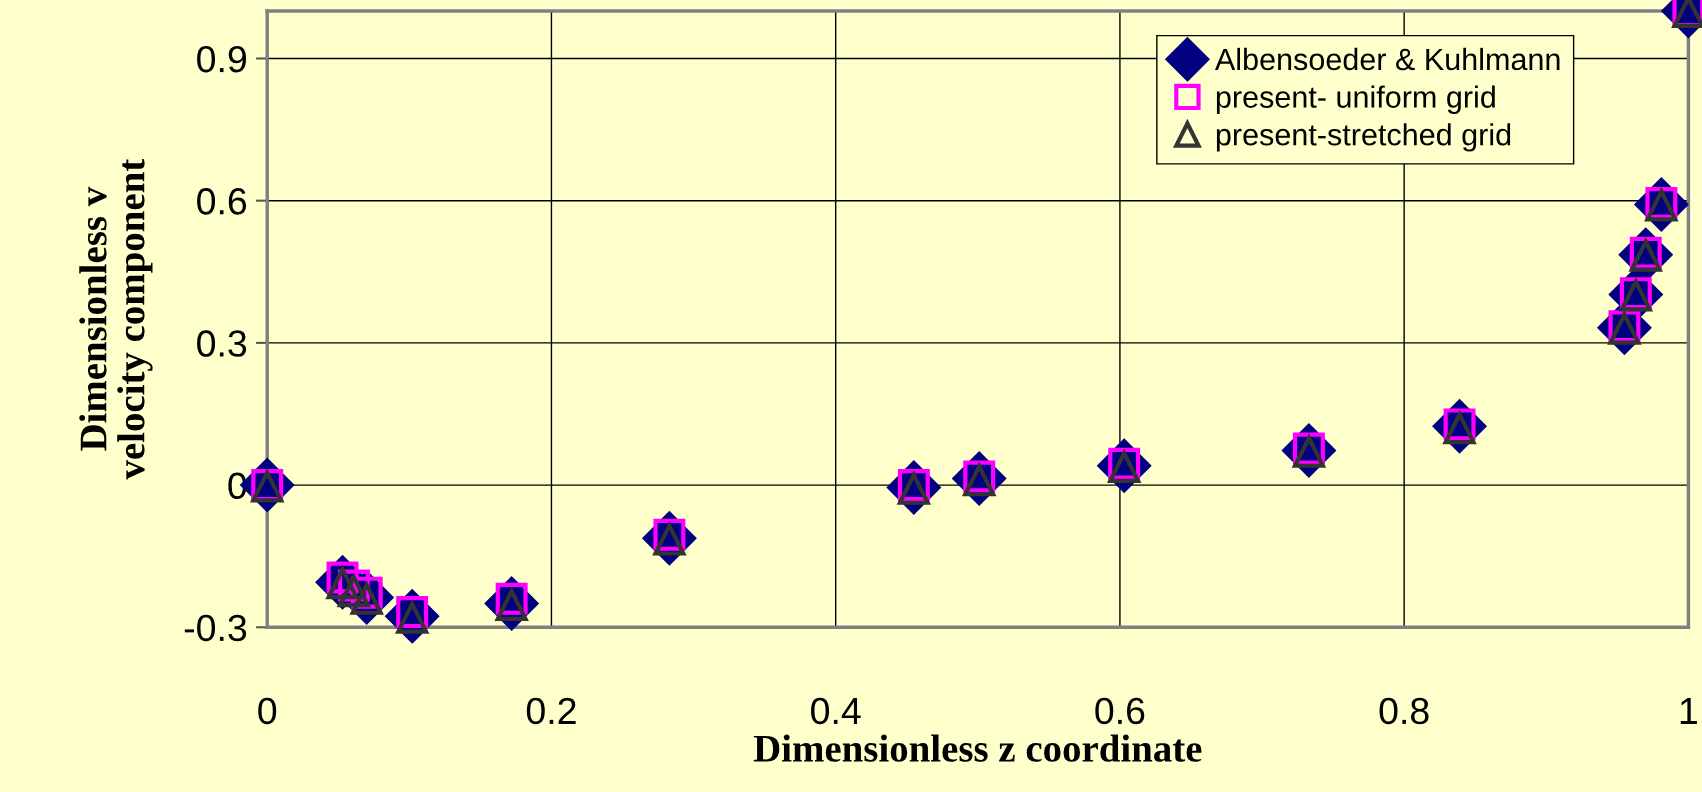 The width and height of the screenshot is (1702, 792). Describe the element at coordinates (1120, 711) in the screenshot. I see `x-tick-label: 0.6` at that location.